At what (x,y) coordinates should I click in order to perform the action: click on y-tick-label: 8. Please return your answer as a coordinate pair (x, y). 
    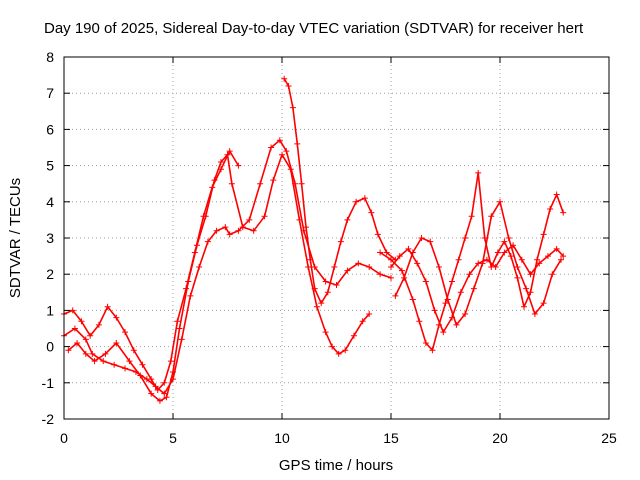
    Looking at the image, I should click on (50, 57).